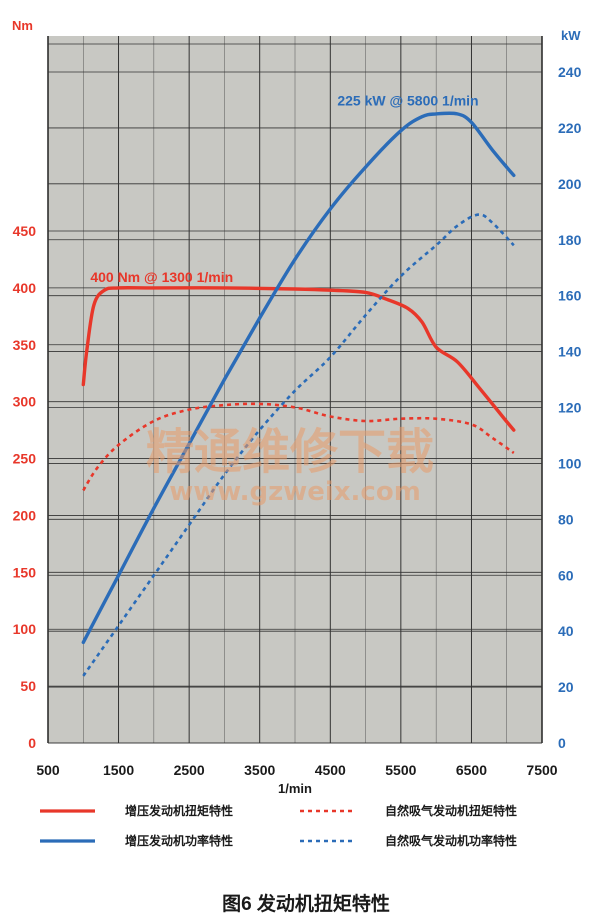 The height and width of the screenshot is (921, 616). What do you see at coordinates (306, 903) in the screenshot?
I see `figure-caption: 图6 发动机扭矩特性` at bounding box center [306, 903].